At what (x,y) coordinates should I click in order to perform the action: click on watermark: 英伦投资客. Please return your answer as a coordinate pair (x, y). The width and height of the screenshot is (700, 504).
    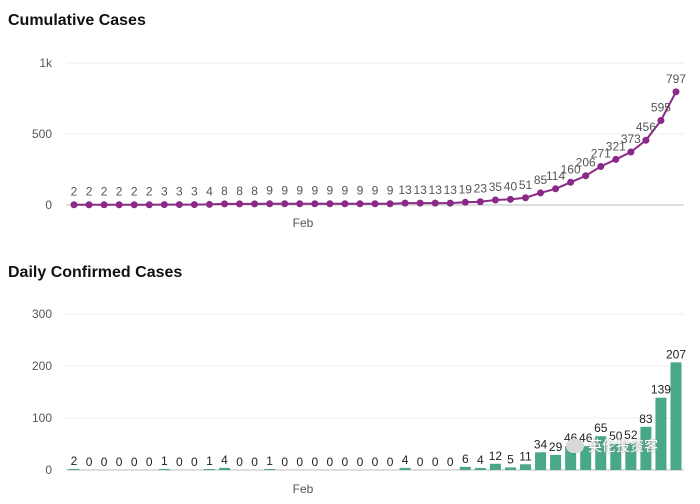
    Looking at the image, I should click on (612, 446).